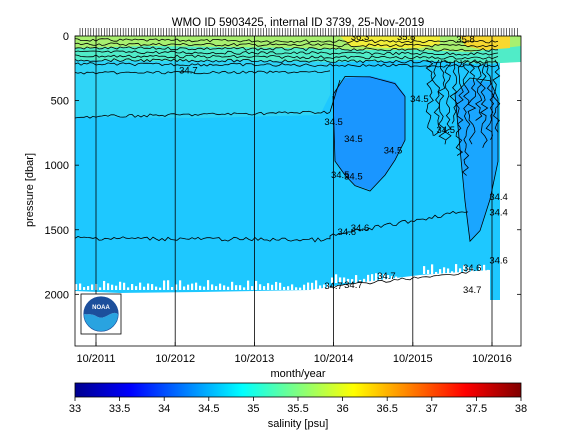 The image size is (576, 432). Describe the element at coordinates (393, 151) in the screenshot. I see `contour-label-5: 34.5` at that location.